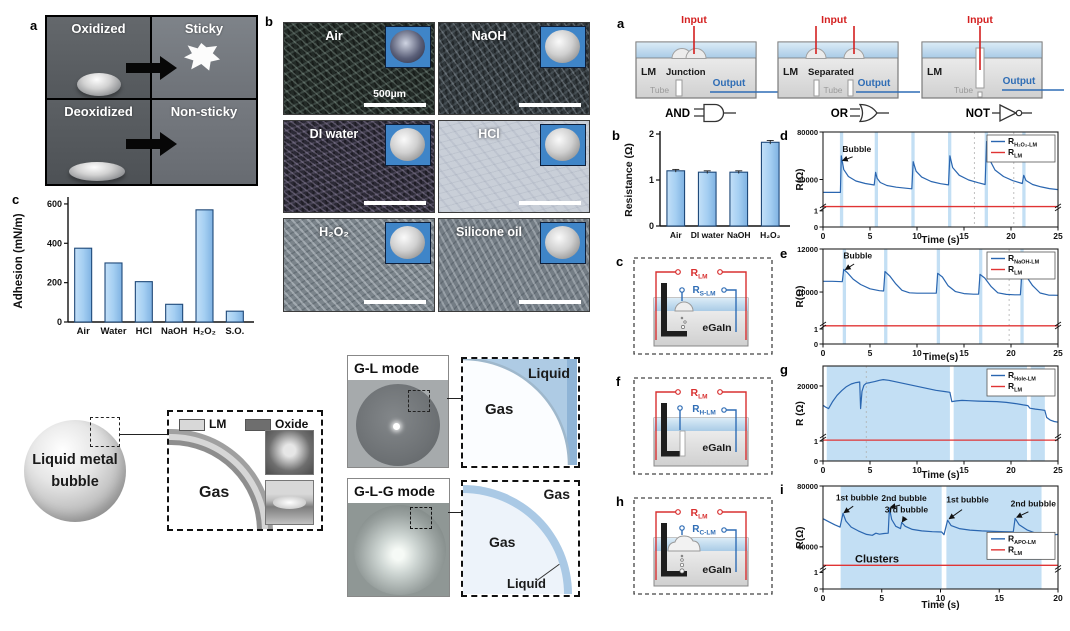  Describe the element at coordinates (514, 265) in the screenshot. I see `micro-tile-siliconeoil: Silicone oil` at that location.